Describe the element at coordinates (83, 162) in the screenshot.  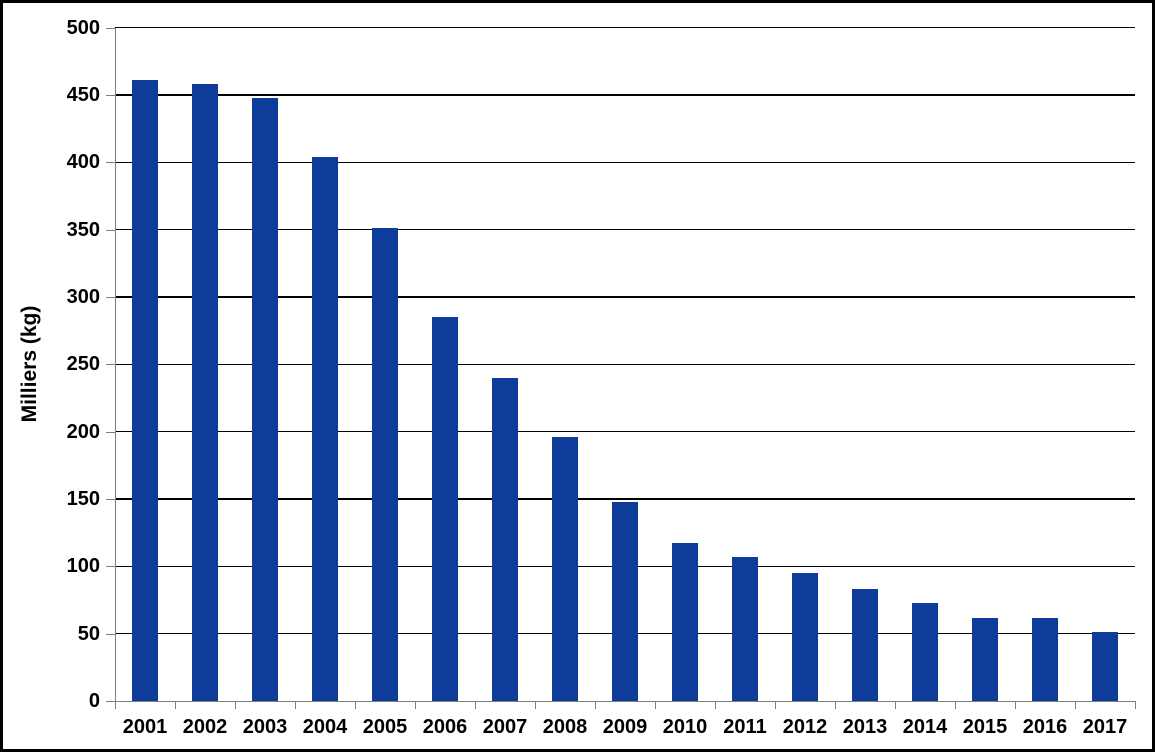
I see `y-tick-label: 400` at that location.